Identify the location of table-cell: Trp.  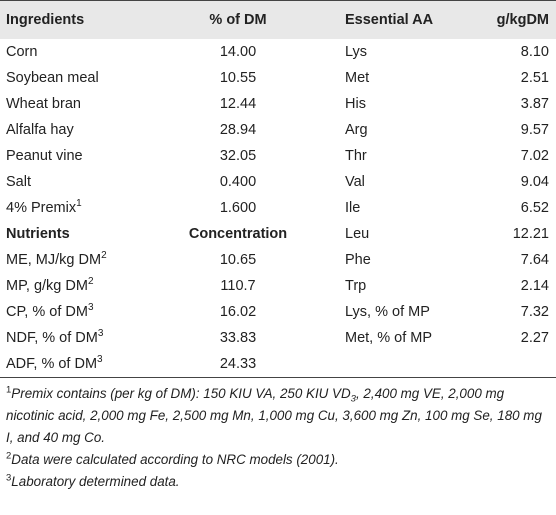
(356, 286).